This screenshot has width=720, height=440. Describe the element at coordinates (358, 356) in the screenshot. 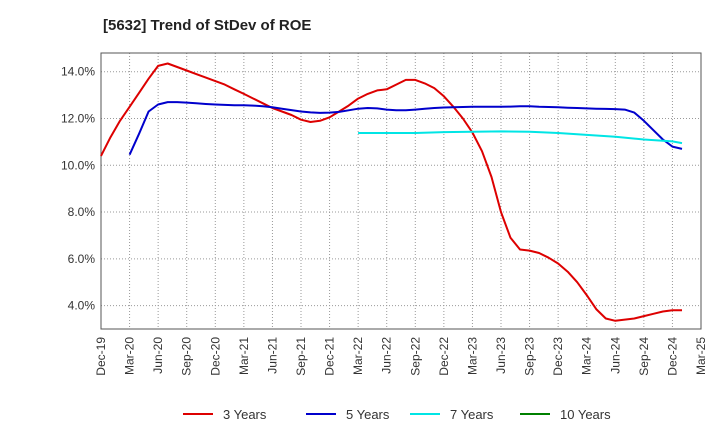

I see `x-tick-label: Mar-22` at that location.